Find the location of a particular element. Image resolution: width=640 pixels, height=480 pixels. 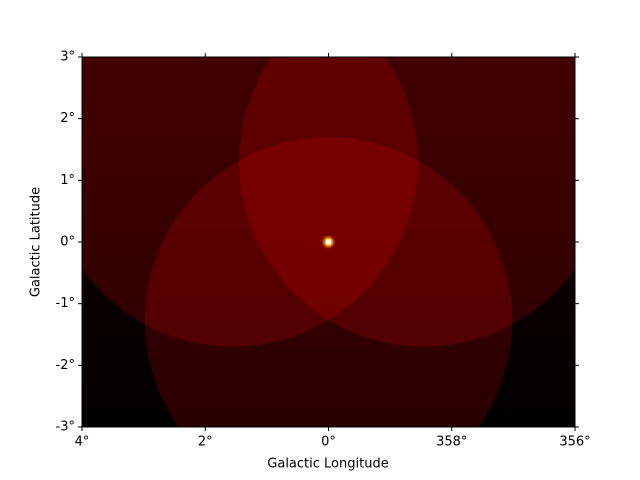

source is located at coordinates (328, 242).